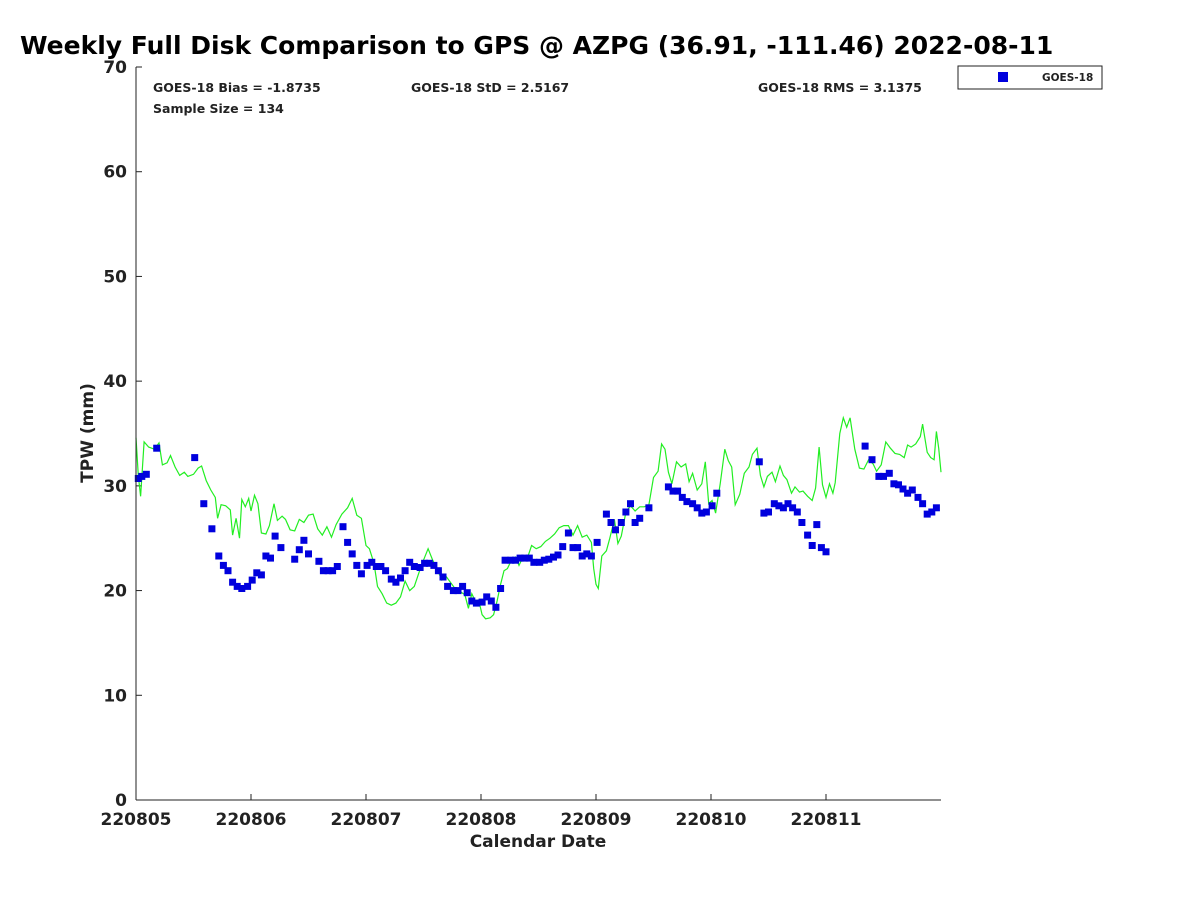 The height and width of the screenshot is (900, 1200). I want to click on x-tick-label: 220807, so click(366, 820).